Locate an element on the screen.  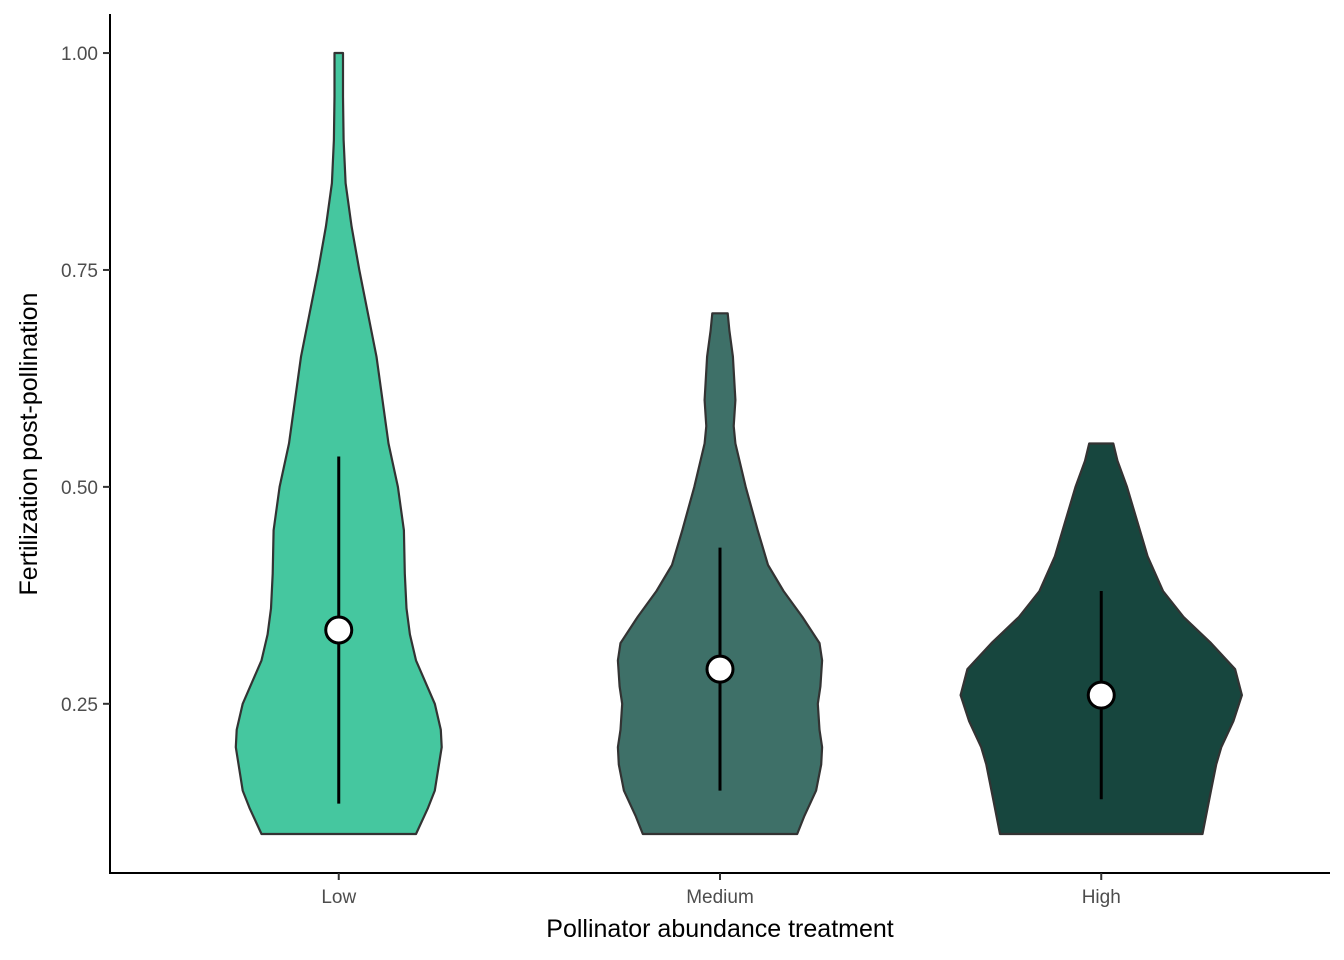
y-tick-label: 0.75 is located at coordinates (79, 271).